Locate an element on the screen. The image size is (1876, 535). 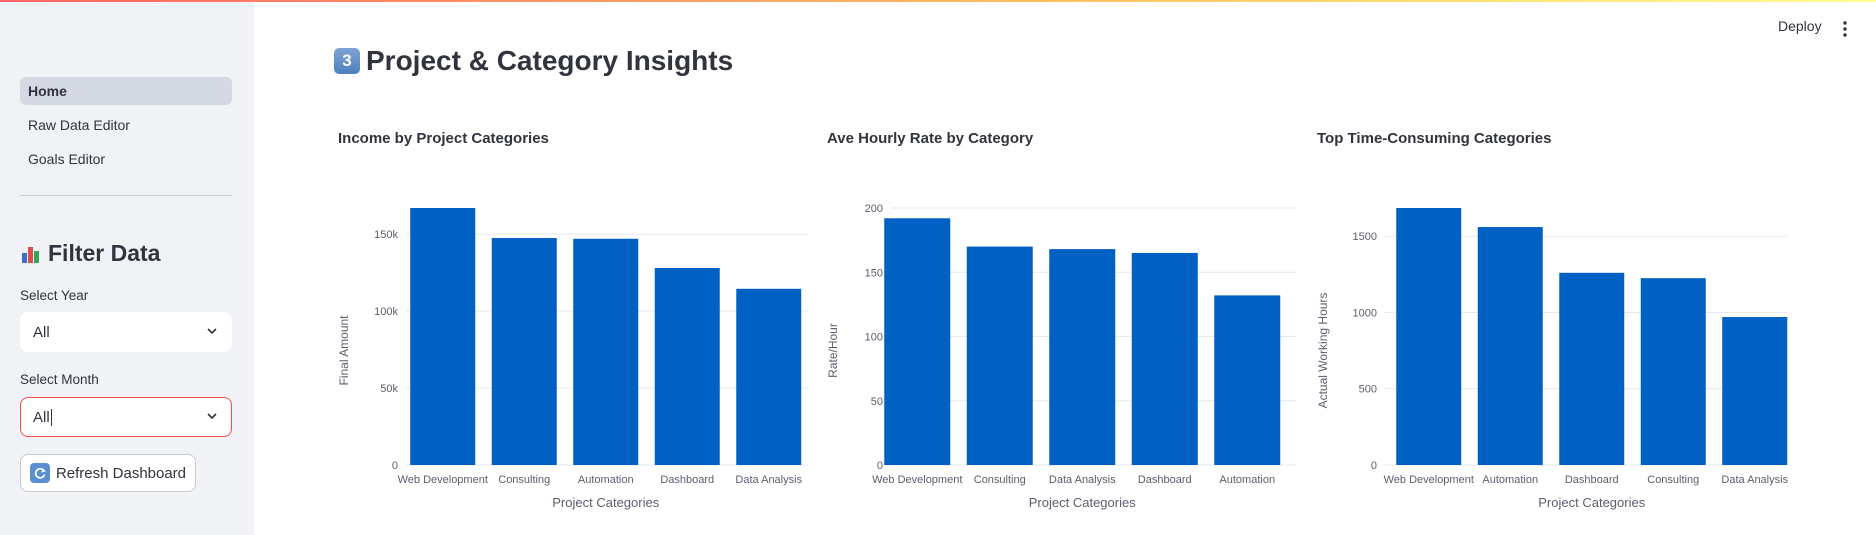
deploy-button: Deploy is located at coordinates (1800, 26).